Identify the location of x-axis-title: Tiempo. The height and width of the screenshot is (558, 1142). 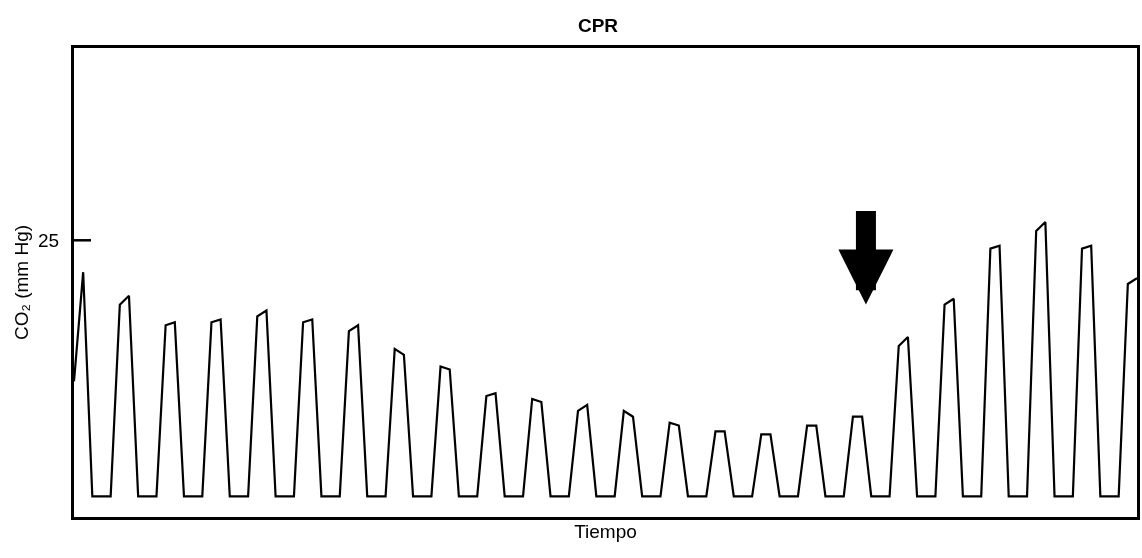
(605, 531).